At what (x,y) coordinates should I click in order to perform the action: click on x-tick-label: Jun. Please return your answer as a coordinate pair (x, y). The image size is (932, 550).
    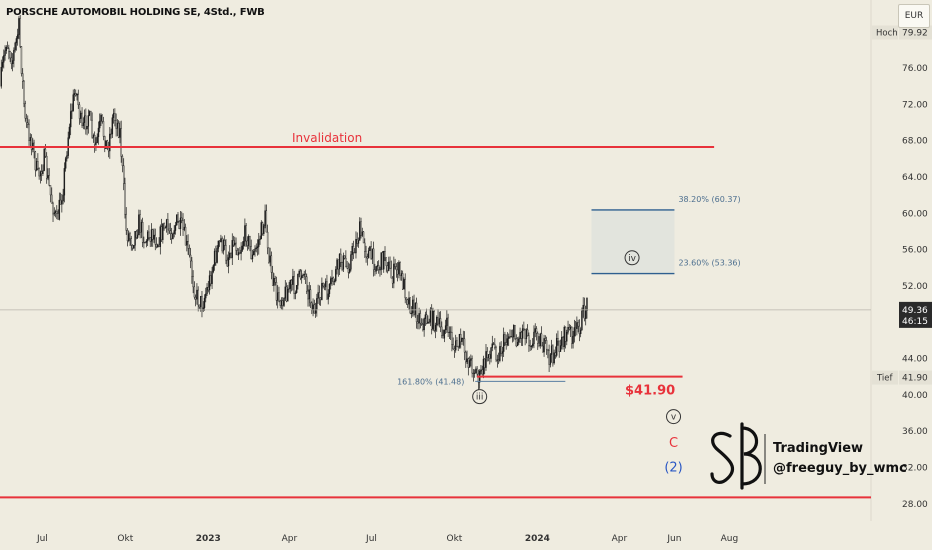
    Looking at the image, I should click on (673, 539).